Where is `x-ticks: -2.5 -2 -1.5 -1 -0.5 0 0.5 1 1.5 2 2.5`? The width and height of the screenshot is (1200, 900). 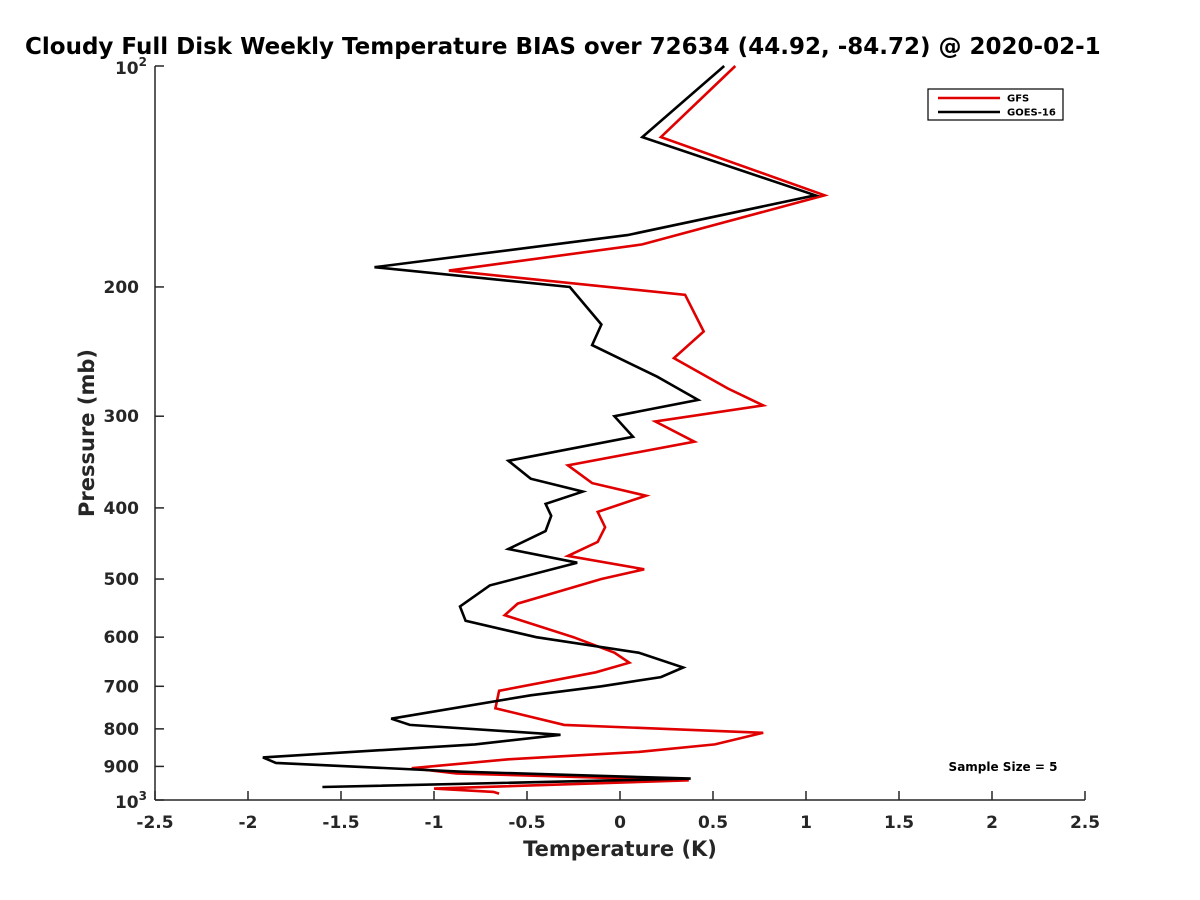 x-ticks: -2.5 -2 -1.5 -1 -0.5 0 0.5 1 1.5 2 2.5 is located at coordinates (618, 812).